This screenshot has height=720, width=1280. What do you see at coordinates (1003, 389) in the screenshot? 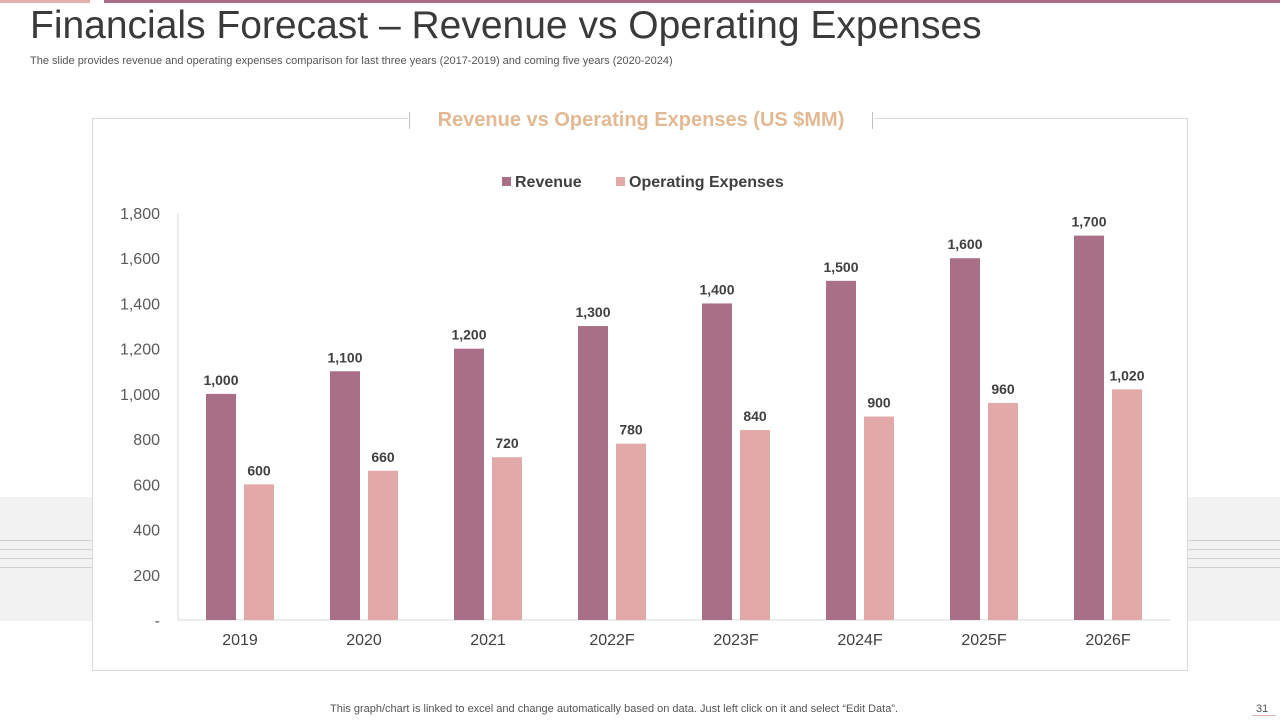
I see `data-label: 960` at bounding box center [1003, 389].